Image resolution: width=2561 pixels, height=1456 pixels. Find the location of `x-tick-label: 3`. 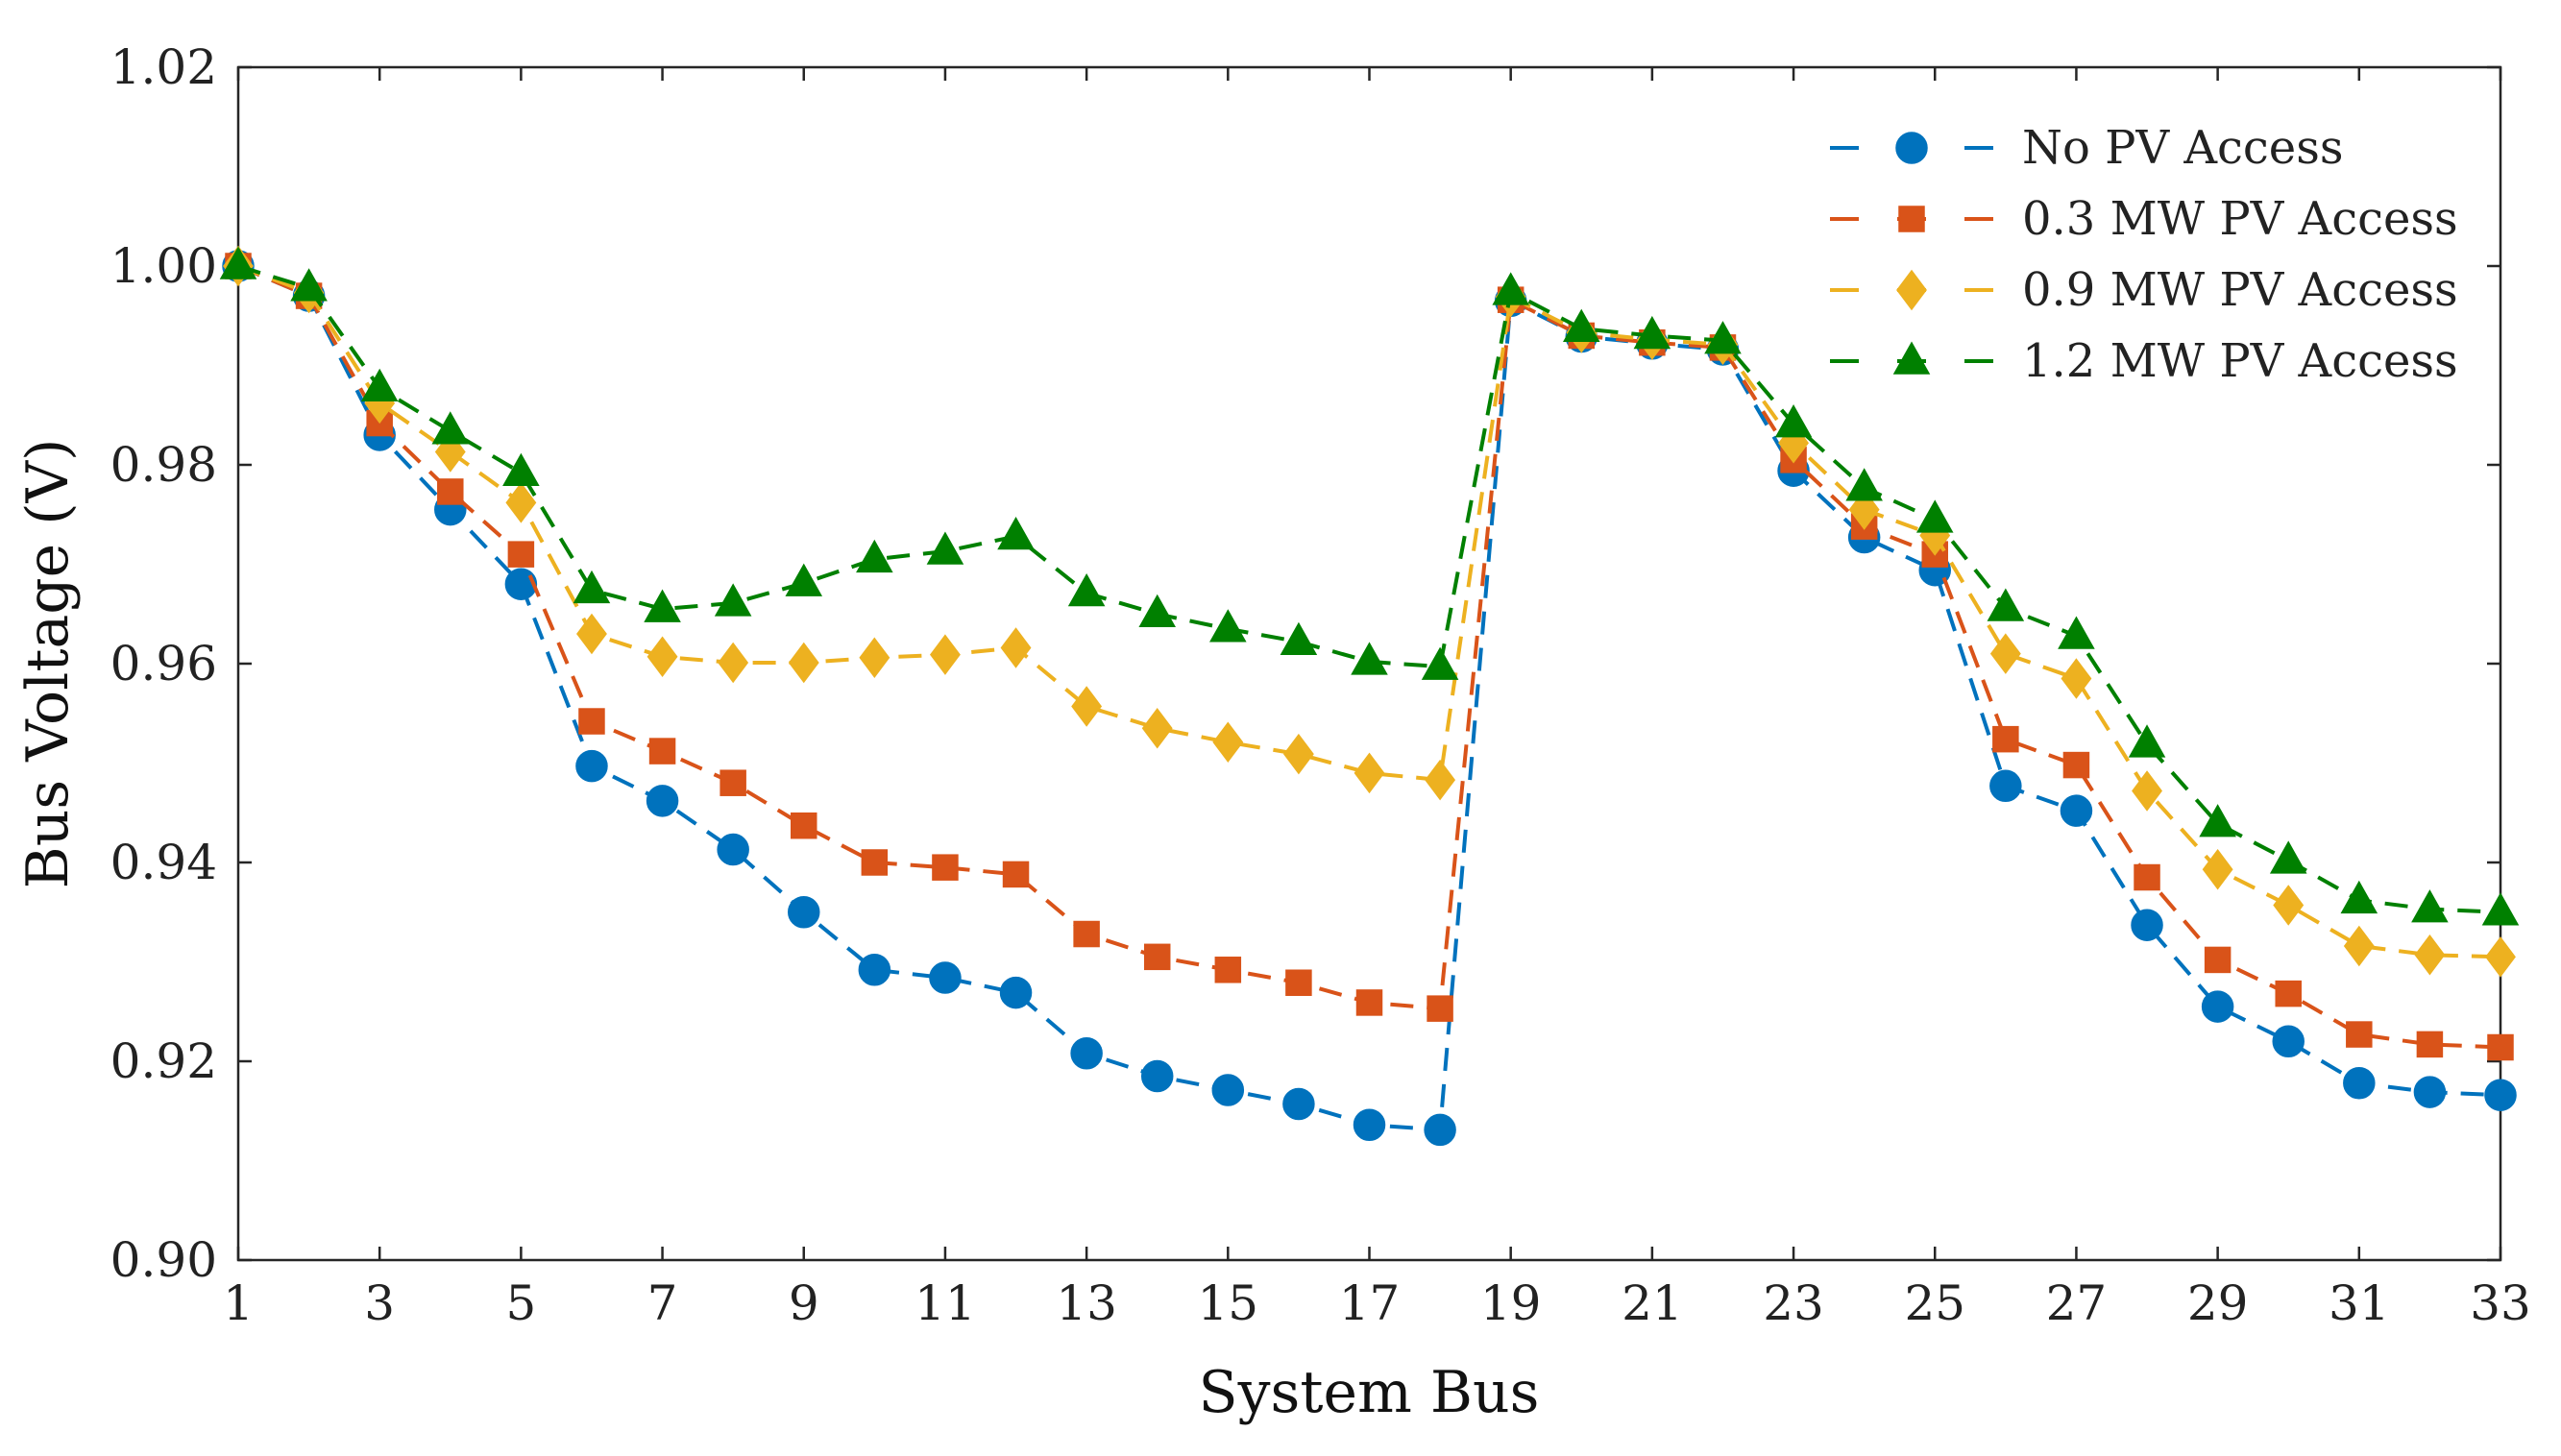

x-tick-label: 3 is located at coordinates (379, 1303).